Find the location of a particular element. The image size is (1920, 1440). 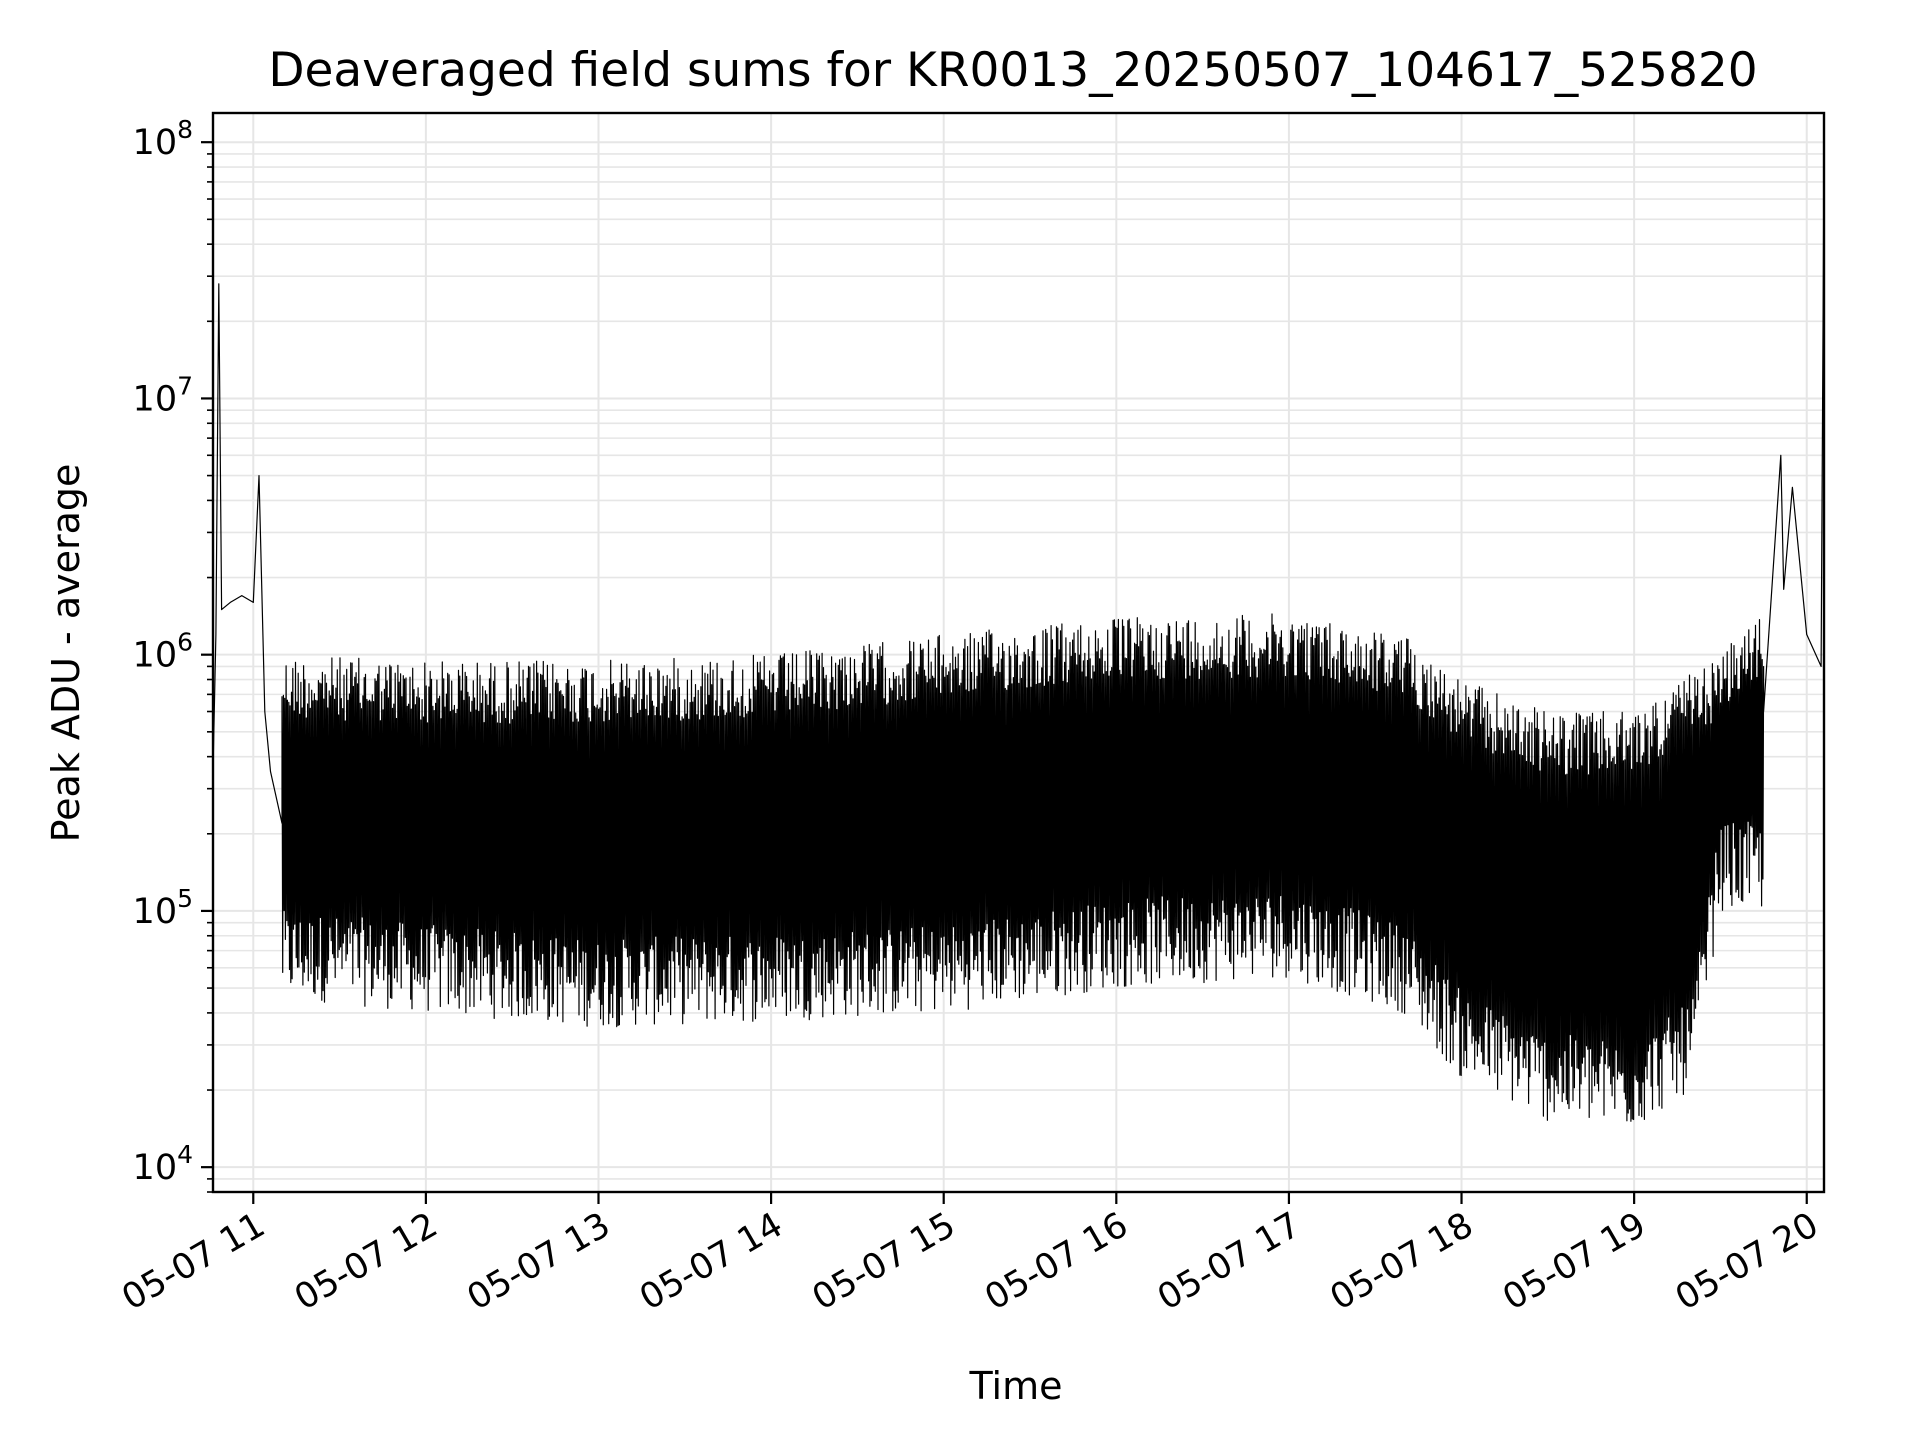

x-tick-label: 05-07 19 is located at coordinates (1574, 1261).